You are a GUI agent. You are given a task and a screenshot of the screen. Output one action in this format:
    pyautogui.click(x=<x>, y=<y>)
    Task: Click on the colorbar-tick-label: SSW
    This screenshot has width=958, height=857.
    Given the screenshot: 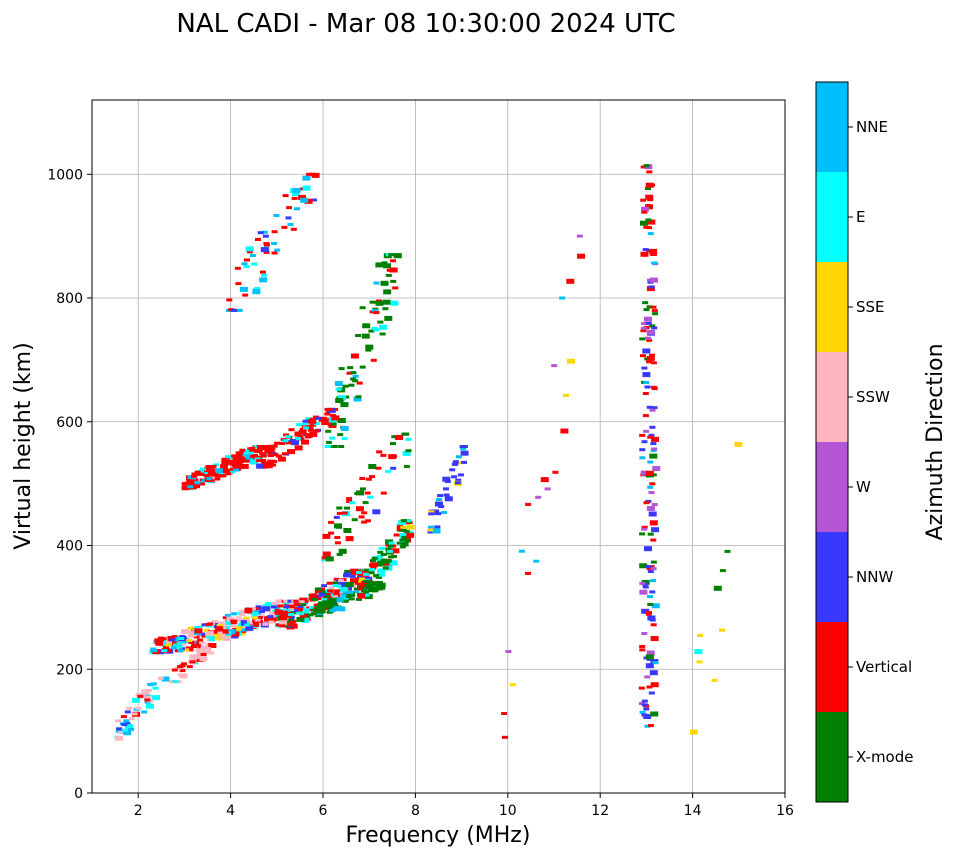 What is the action you would take?
    pyautogui.click(x=873, y=397)
    